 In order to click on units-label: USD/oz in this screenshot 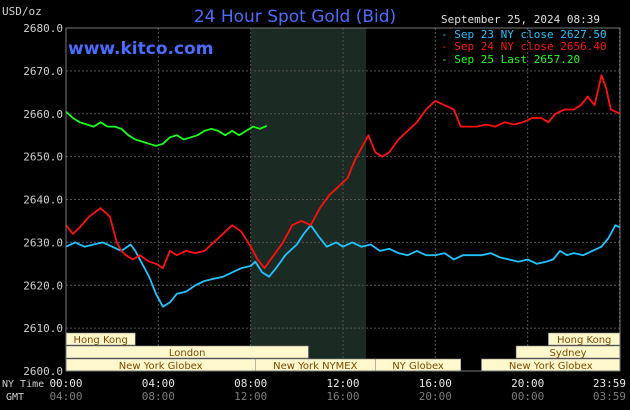, I will do `click(22, 11)`.